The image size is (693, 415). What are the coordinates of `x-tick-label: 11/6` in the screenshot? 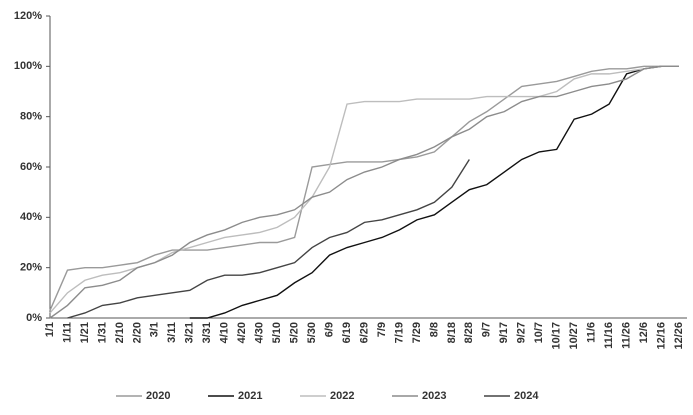 It's located at (592, 332).